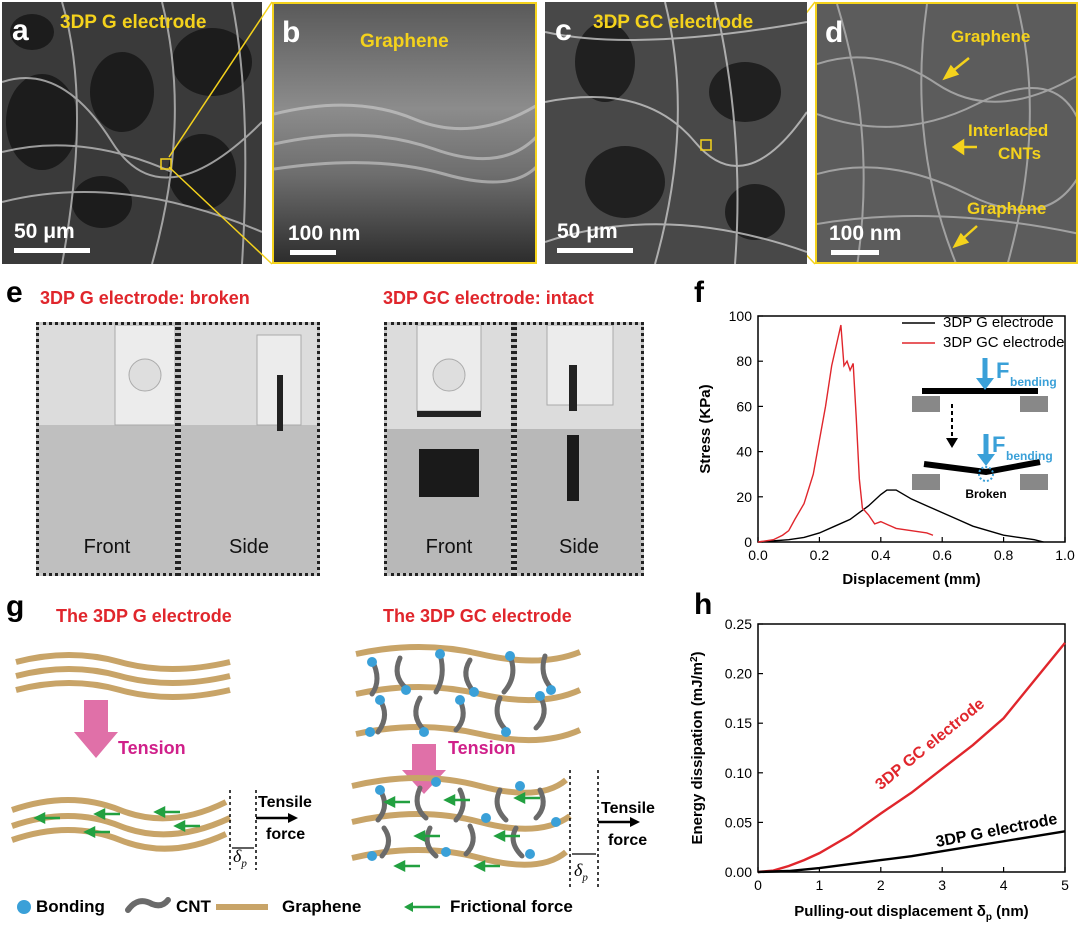  Describe the element at coordinates (132, 133) in the screenshot. I see `sem-texture-a` at that location.